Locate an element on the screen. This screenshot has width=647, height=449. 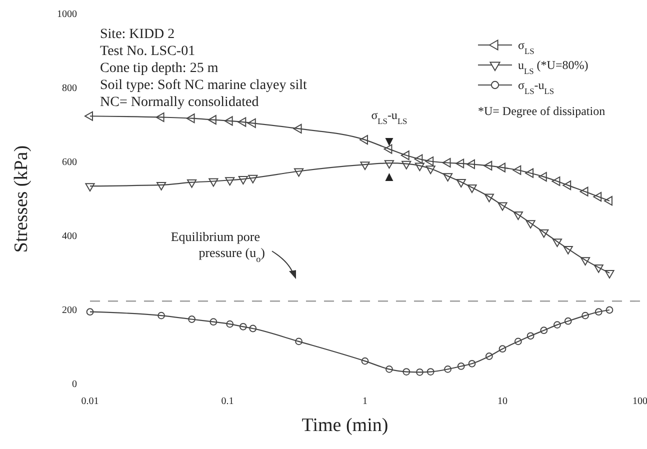
y-tick-label: 200 is located at coordinates (69, 310).